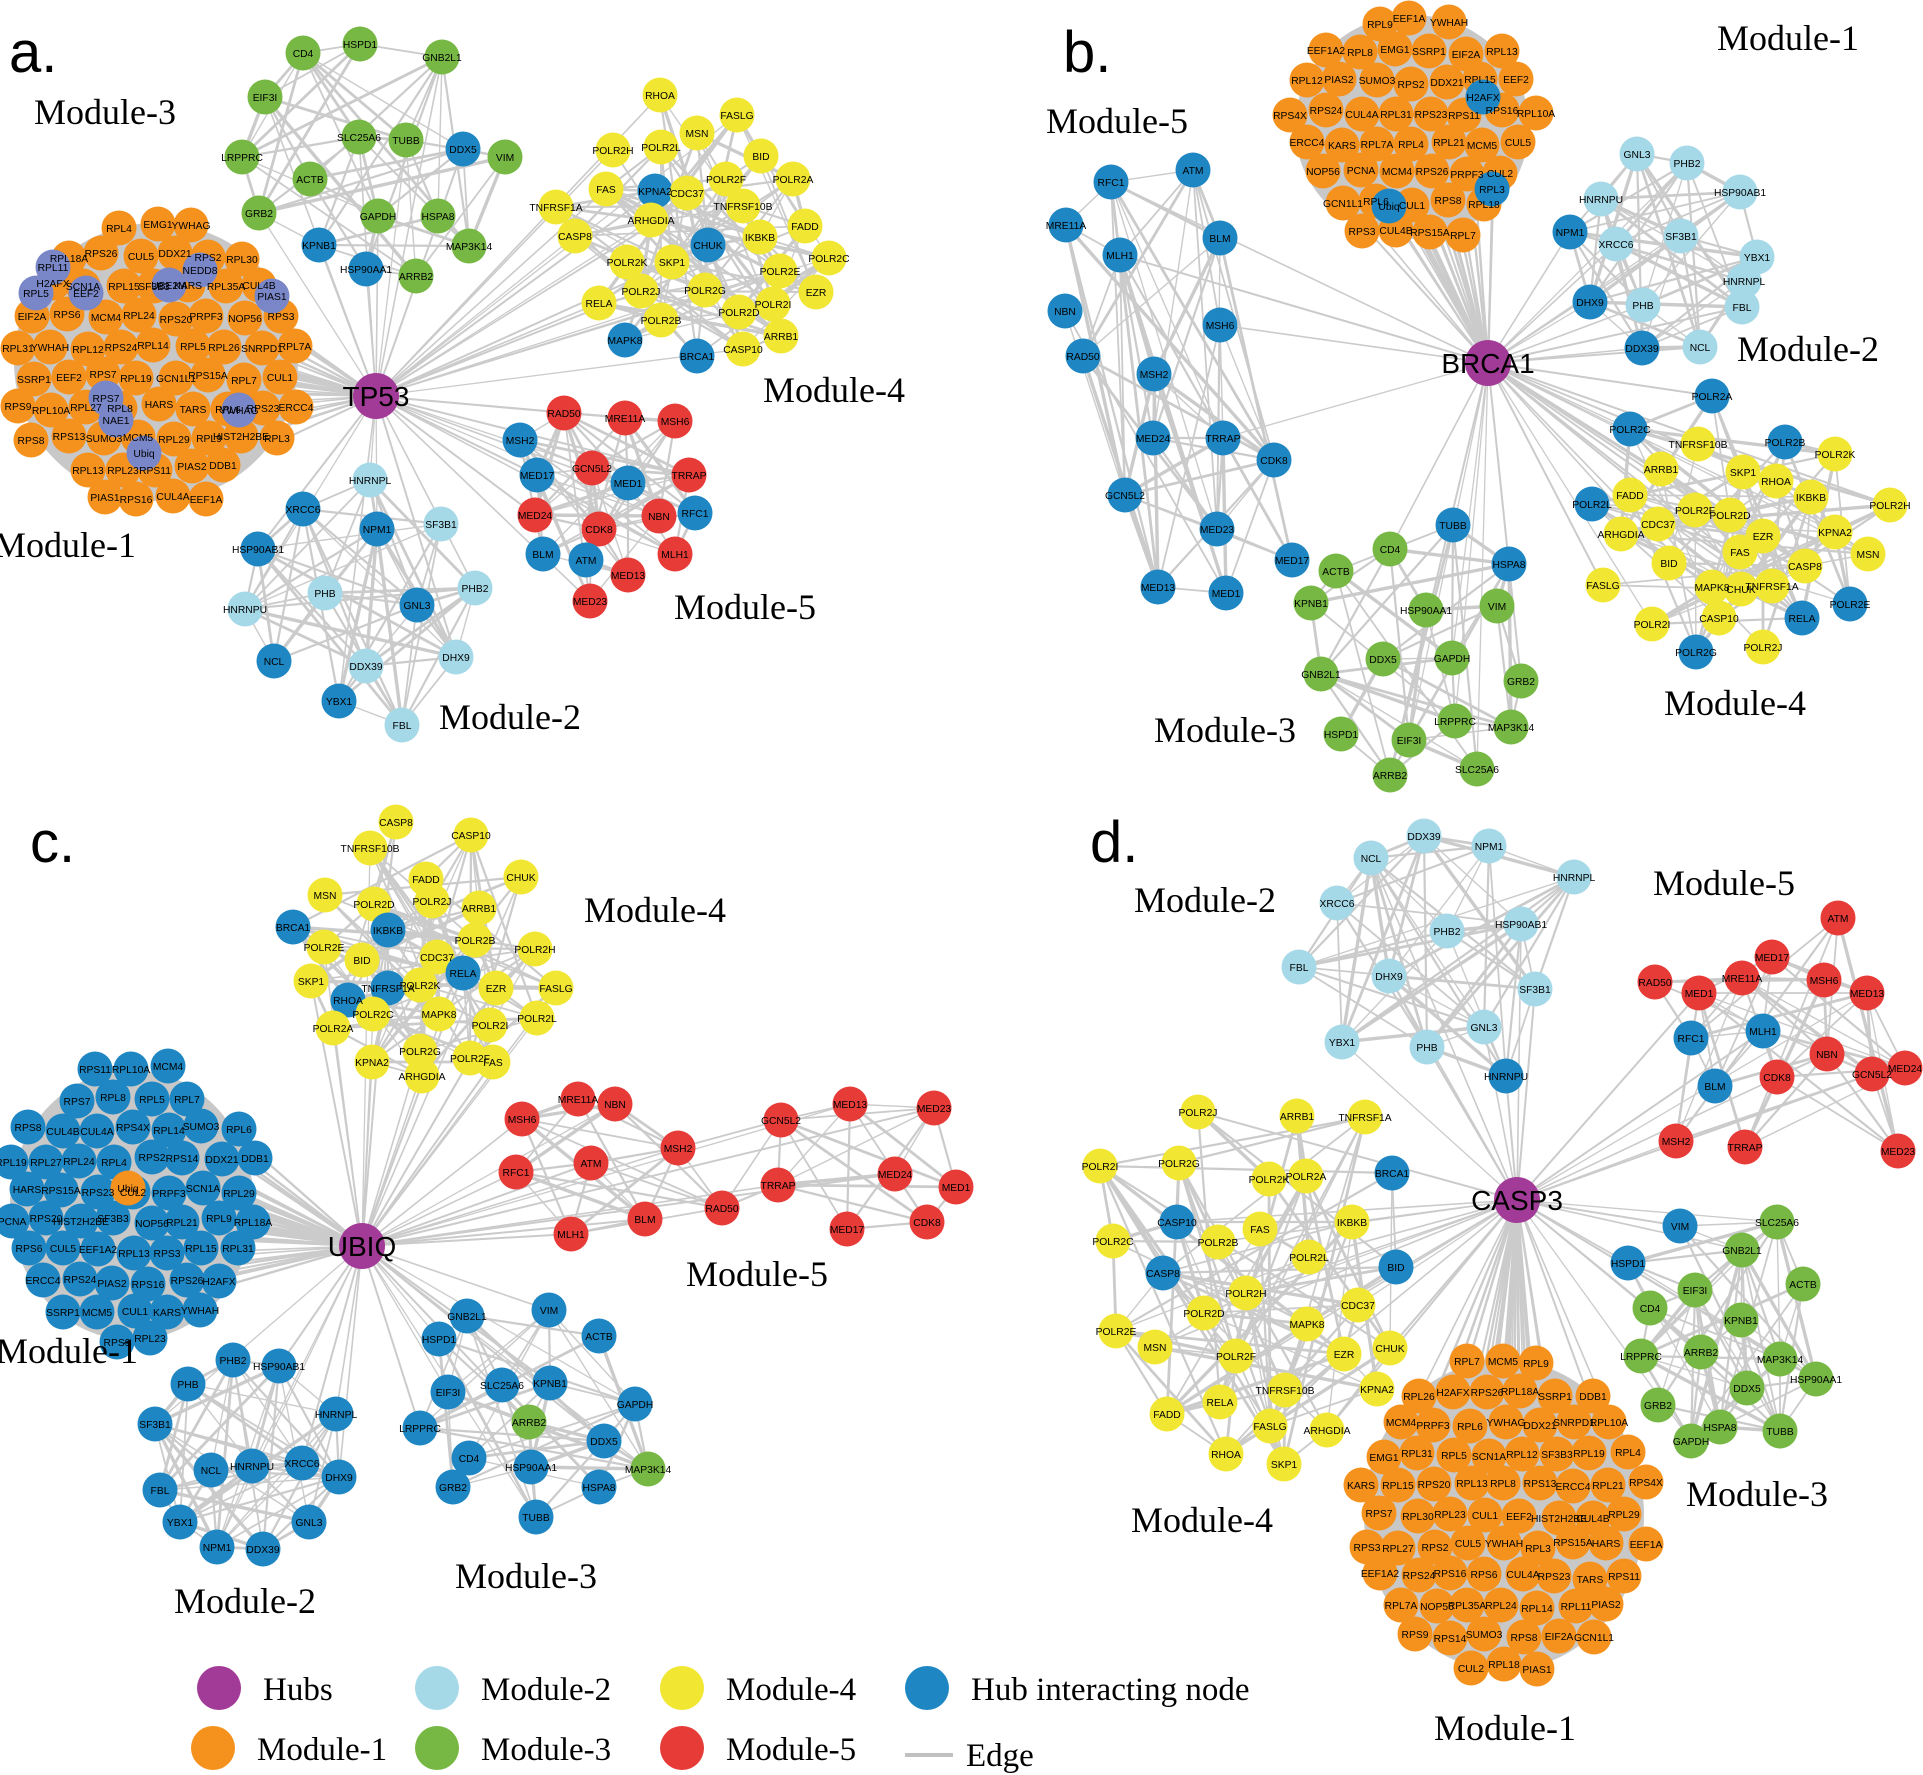  What do you see at coordinates (1383, 660) in the screenshot?
I see `svg-text: DDX5` at bounding box center [1383, 660].